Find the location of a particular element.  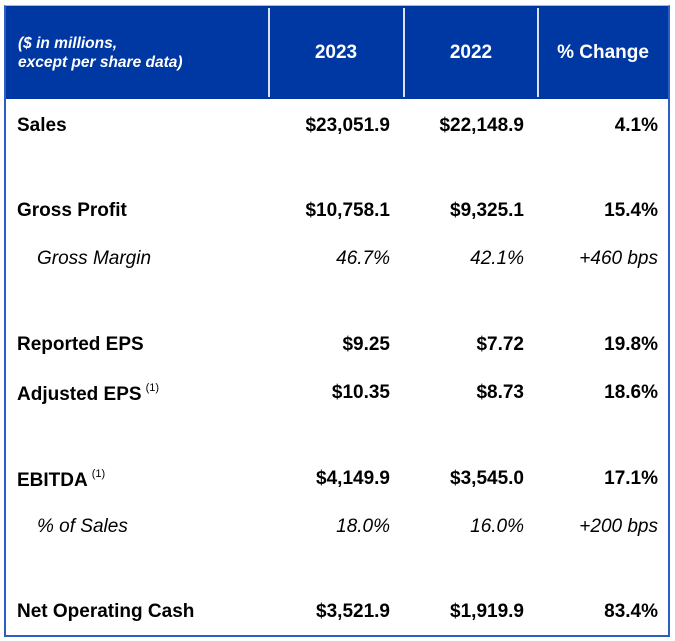

value-2023: $10,758.1 is located at coordinates (347, 210).